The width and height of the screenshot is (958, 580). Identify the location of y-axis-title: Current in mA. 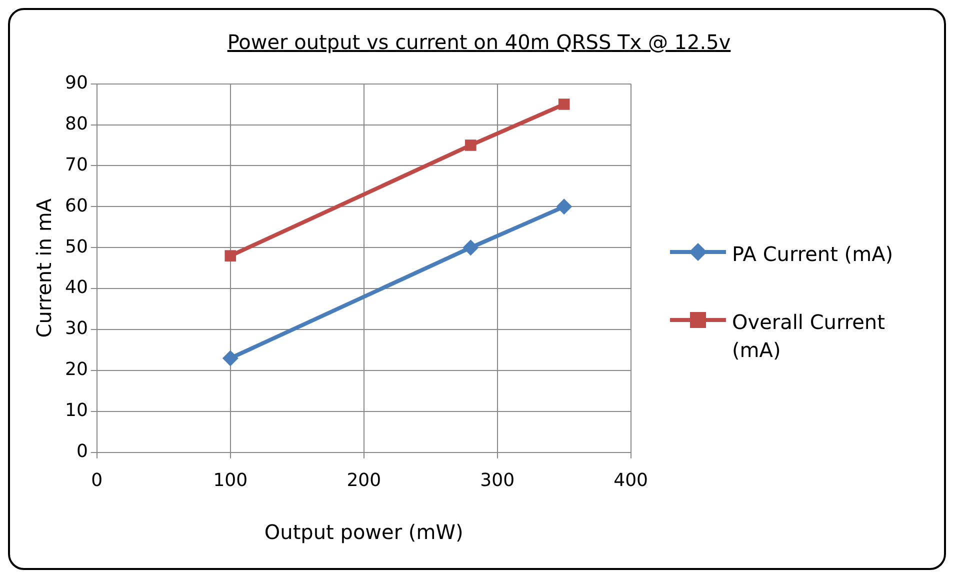
(44, 268).